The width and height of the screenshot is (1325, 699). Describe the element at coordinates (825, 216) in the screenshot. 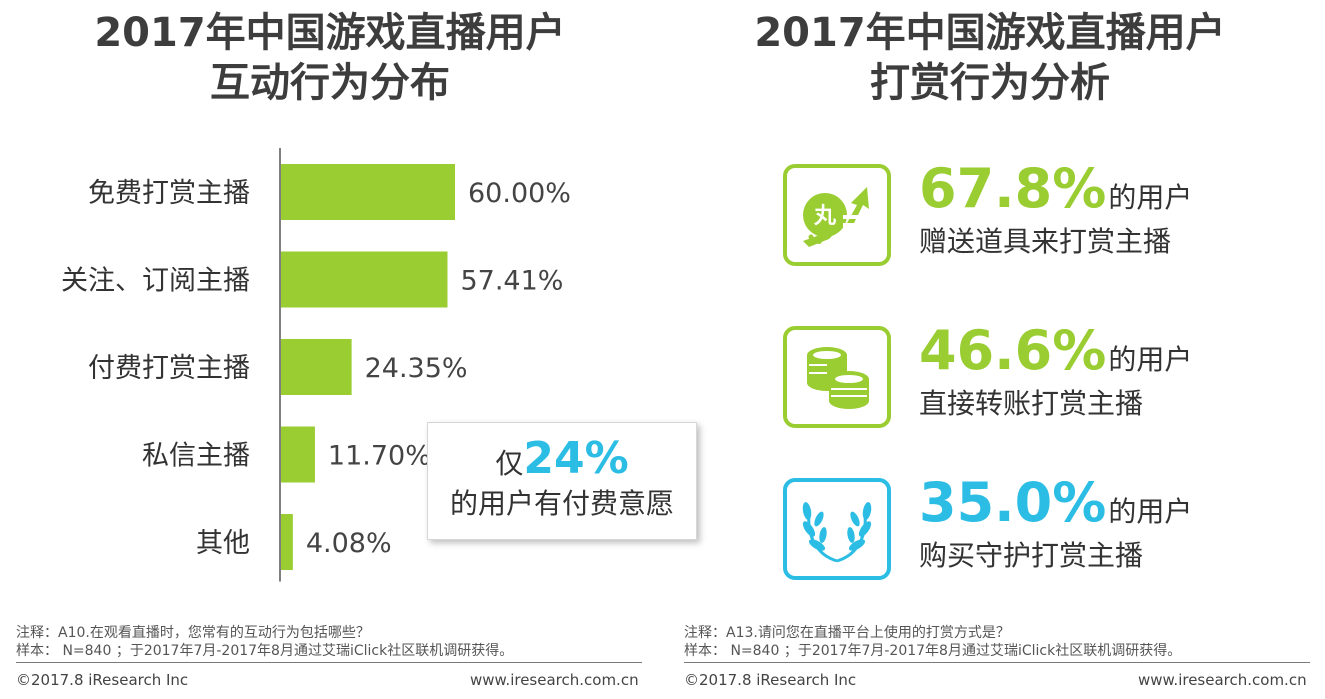

I see `svg-text: 丸` at that location.